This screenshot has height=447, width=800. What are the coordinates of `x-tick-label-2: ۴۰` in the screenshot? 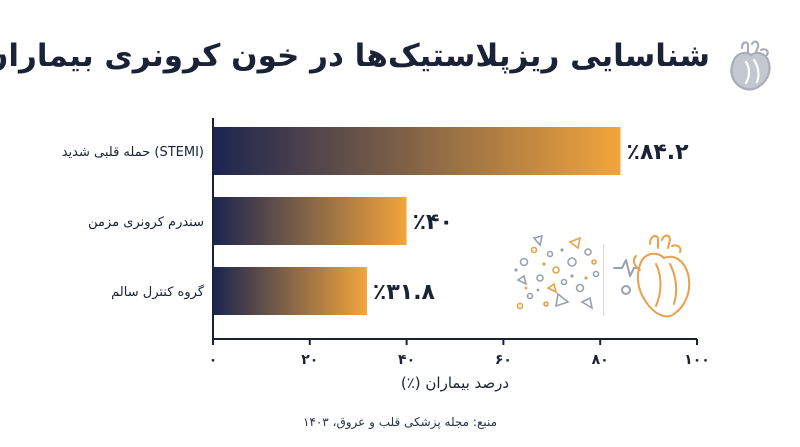 It's located at (406, 360).